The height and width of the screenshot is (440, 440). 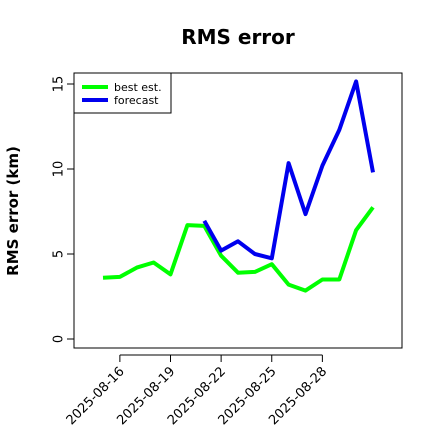 I want to click on legend-entry-label: forecast, so click(x=136, y=100).